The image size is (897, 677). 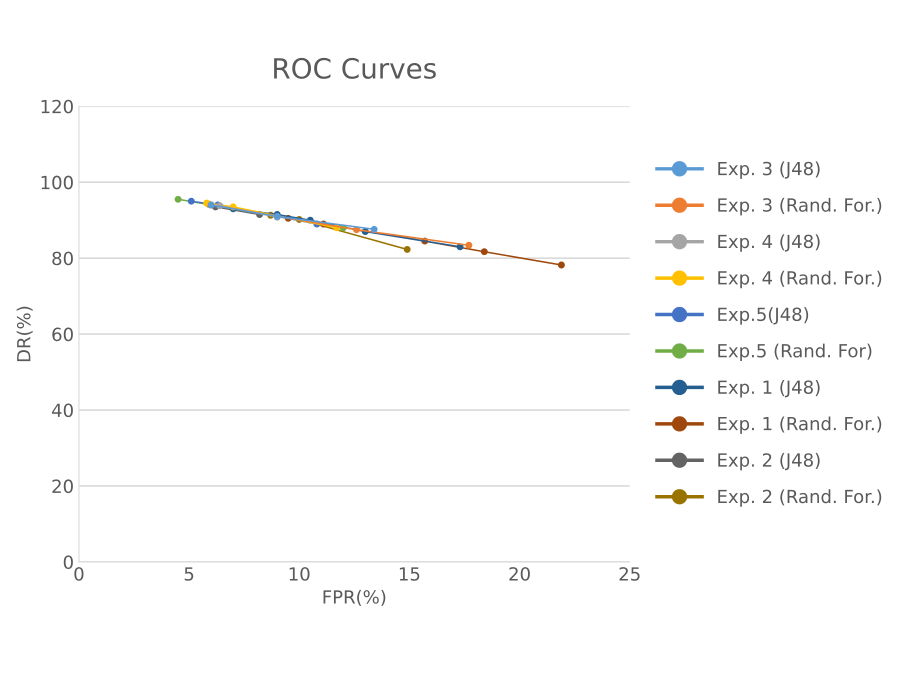 I want to click on y-tick-label: 120, so click(x=57, y=107).